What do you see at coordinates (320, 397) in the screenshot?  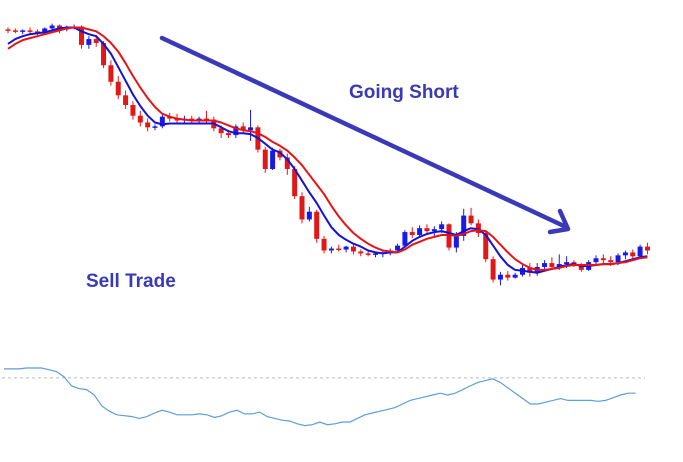 I see `indicator-line` at bounding box center [320, 397].